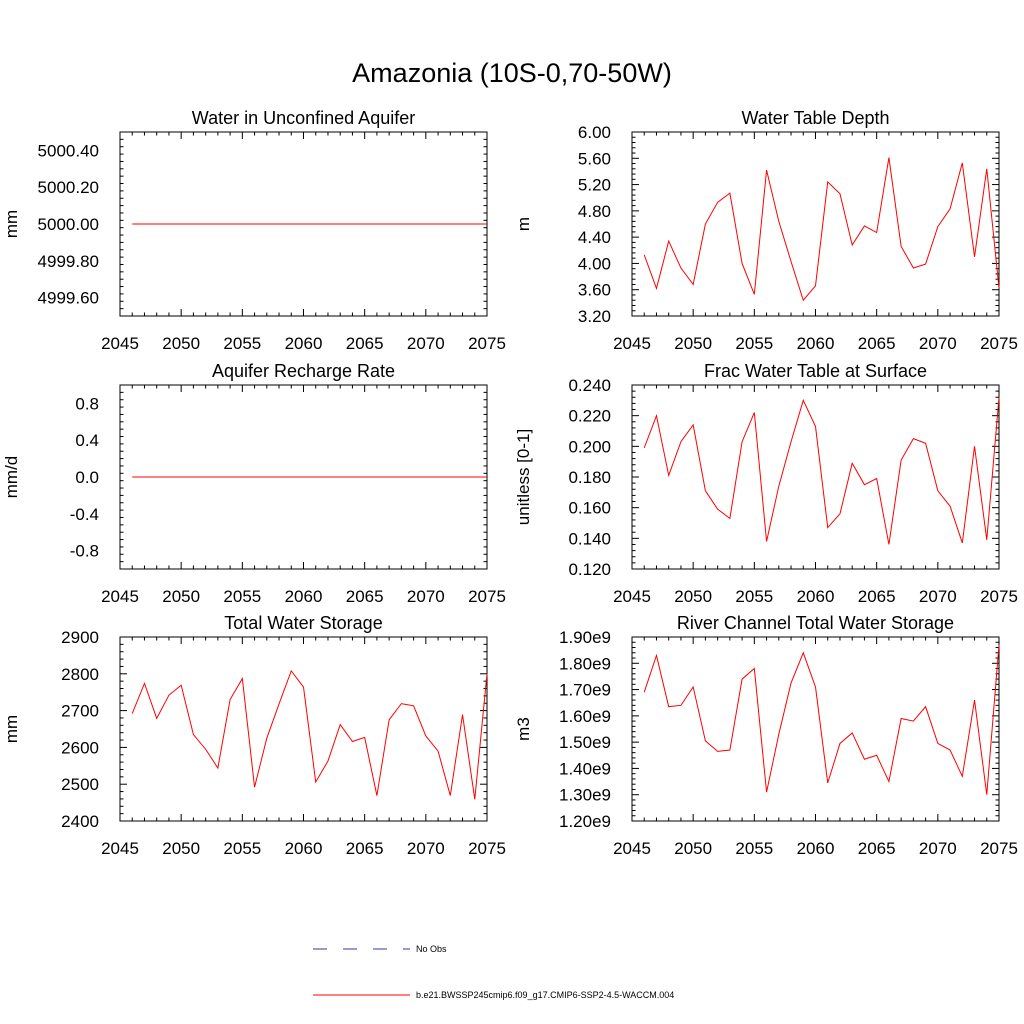 Image resolution: width=1024 pixels, height=1024 pixels. I want to click on y-tick-label: 0.180, so click(589, 477).